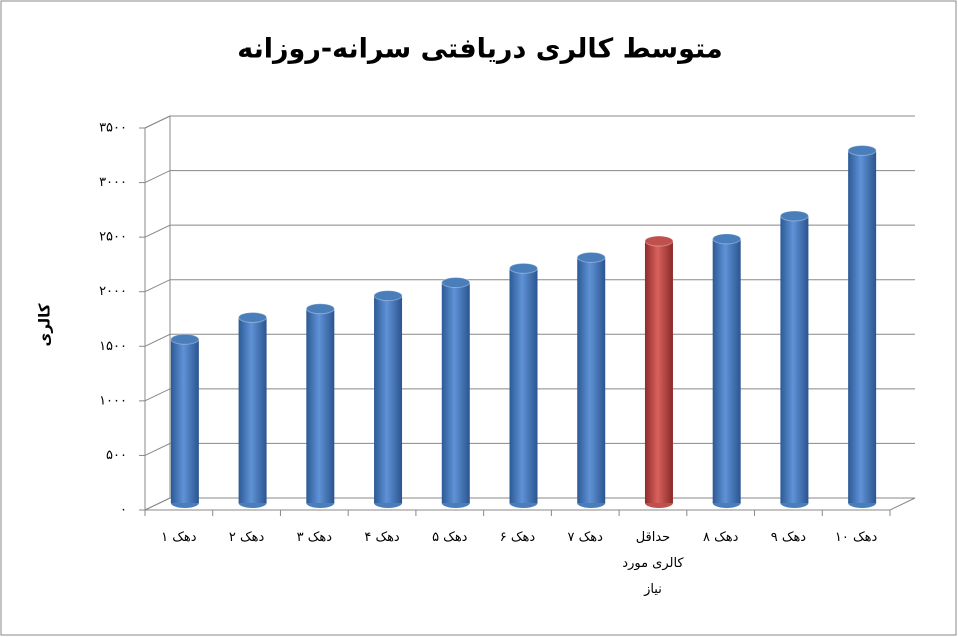  I want to click on y-tick-label: ۲۰۰۰, so click(113, 291).